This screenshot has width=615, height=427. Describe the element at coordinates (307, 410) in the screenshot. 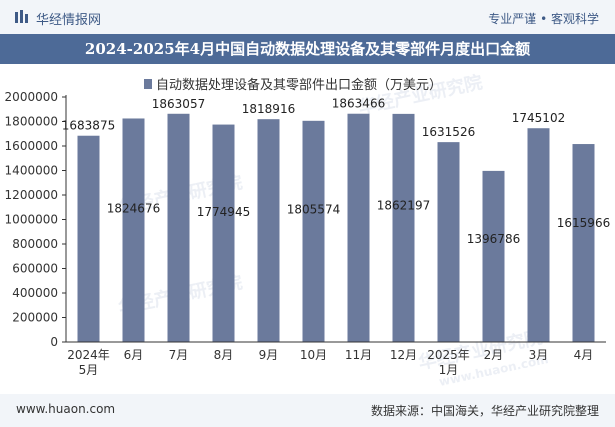

I see `footer: www.huaon.com 数据来源：中国海关，华经产业研究院整理` at that location.